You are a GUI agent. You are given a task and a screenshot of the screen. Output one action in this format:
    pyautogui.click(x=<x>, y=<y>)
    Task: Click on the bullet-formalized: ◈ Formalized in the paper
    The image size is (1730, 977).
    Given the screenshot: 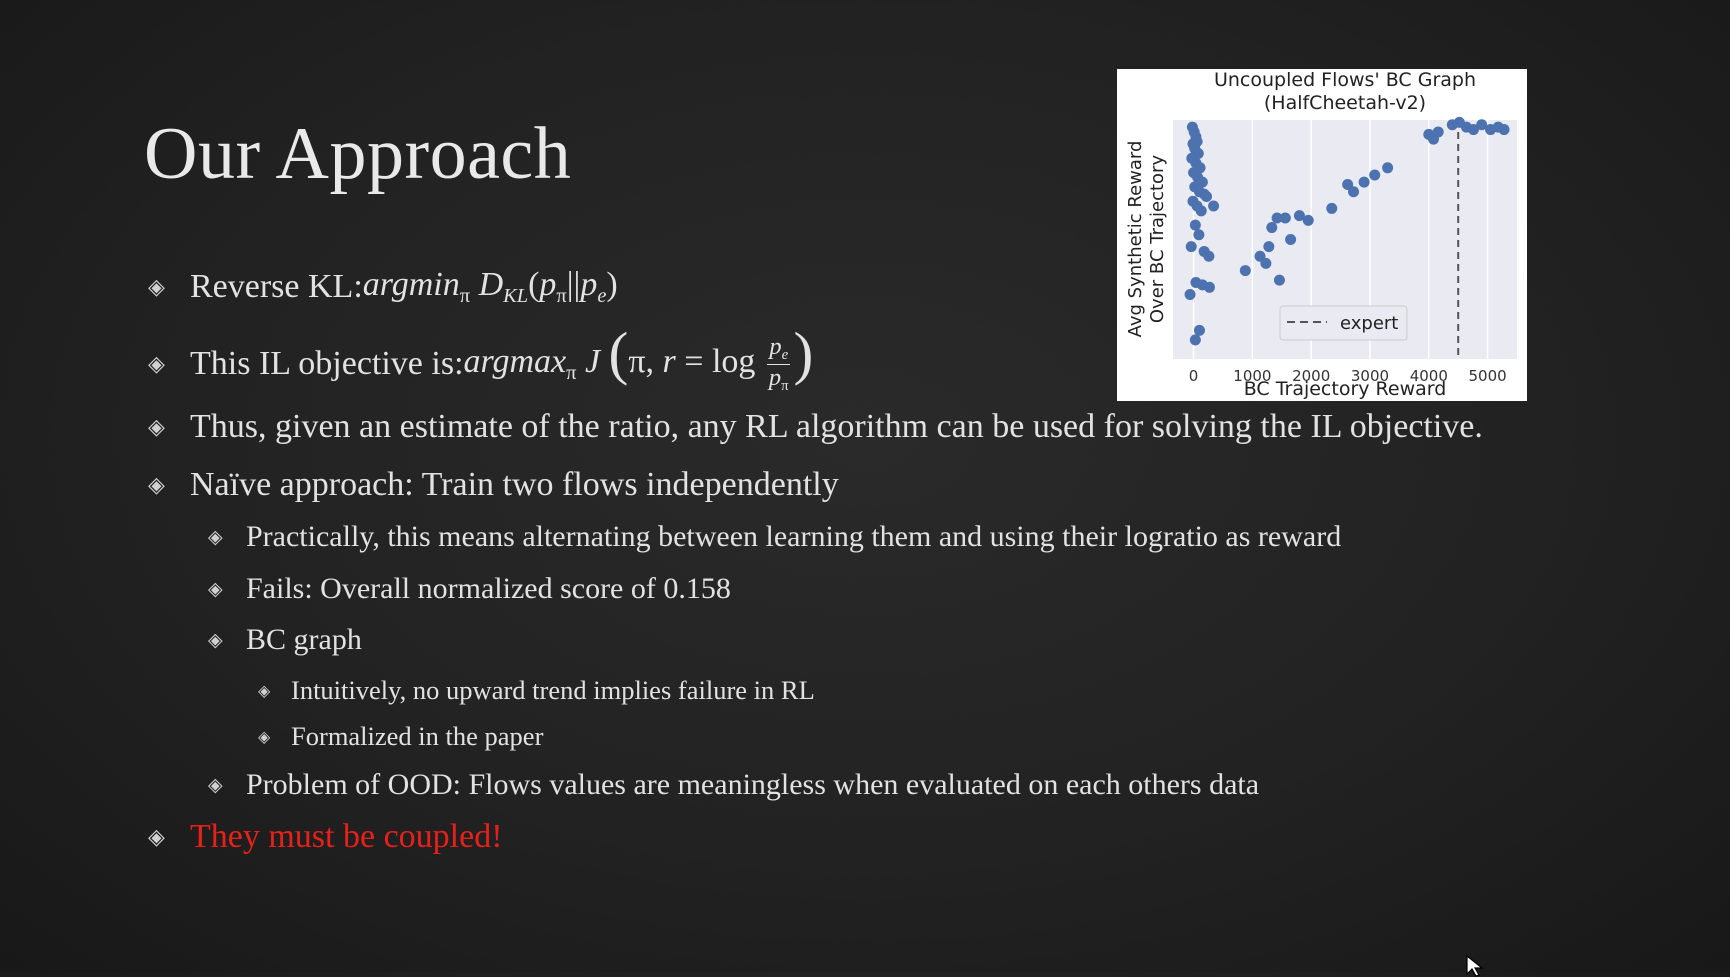 What is the action you would take?
    pyautogui.click(x=400, y=736)
    